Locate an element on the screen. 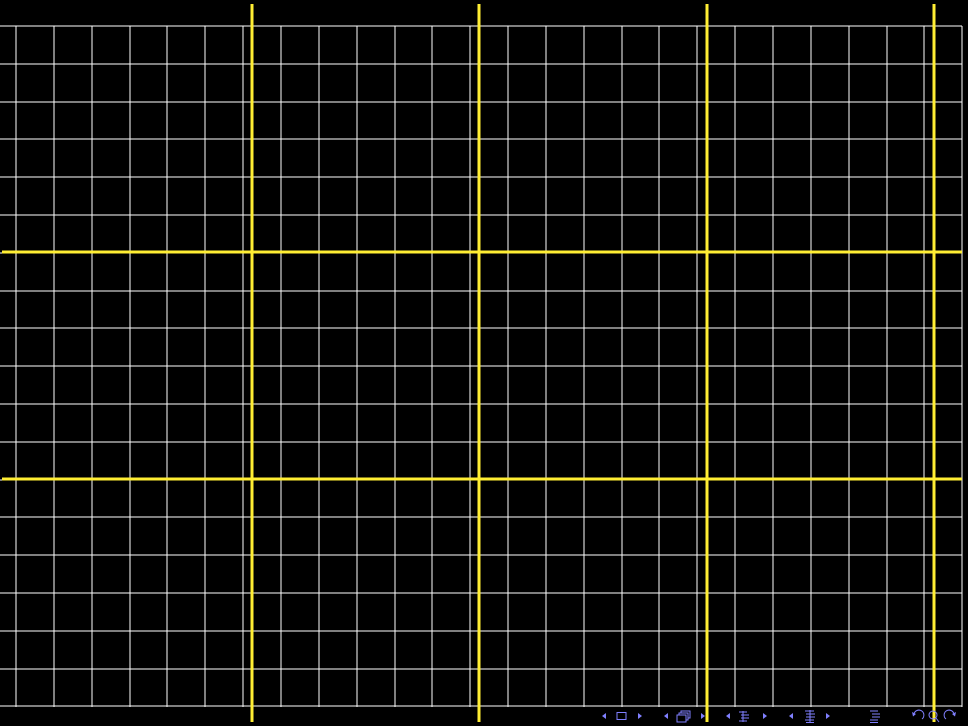  nav-next-frame-icon is located at coordinates (703, 716).